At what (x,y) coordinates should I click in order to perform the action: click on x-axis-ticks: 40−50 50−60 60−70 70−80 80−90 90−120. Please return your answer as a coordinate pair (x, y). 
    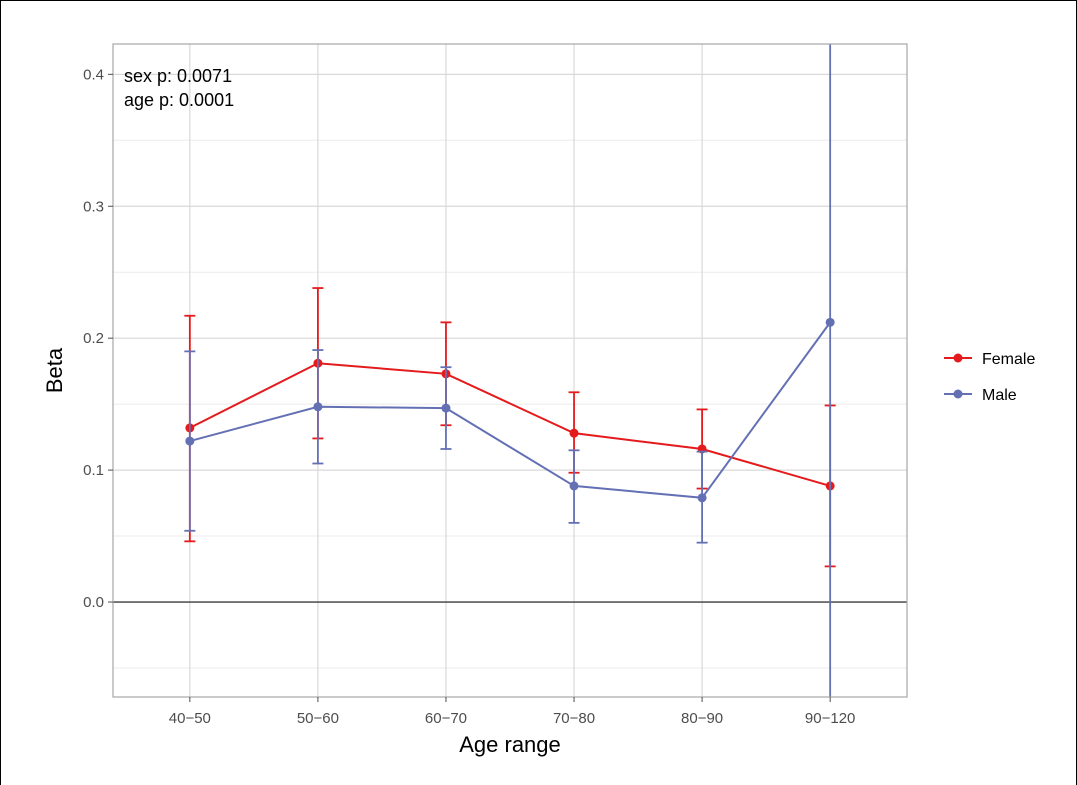
    Looking at the image, I should click on (512, 712).